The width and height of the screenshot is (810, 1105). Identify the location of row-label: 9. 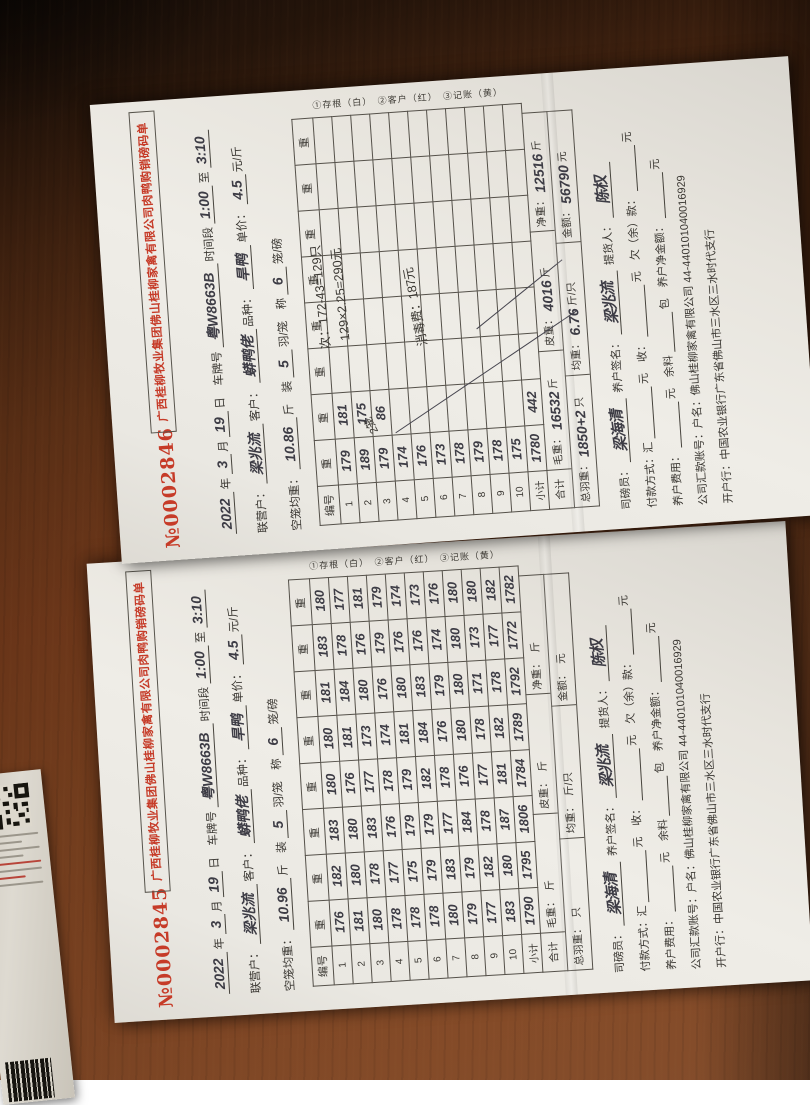
(494, 956).